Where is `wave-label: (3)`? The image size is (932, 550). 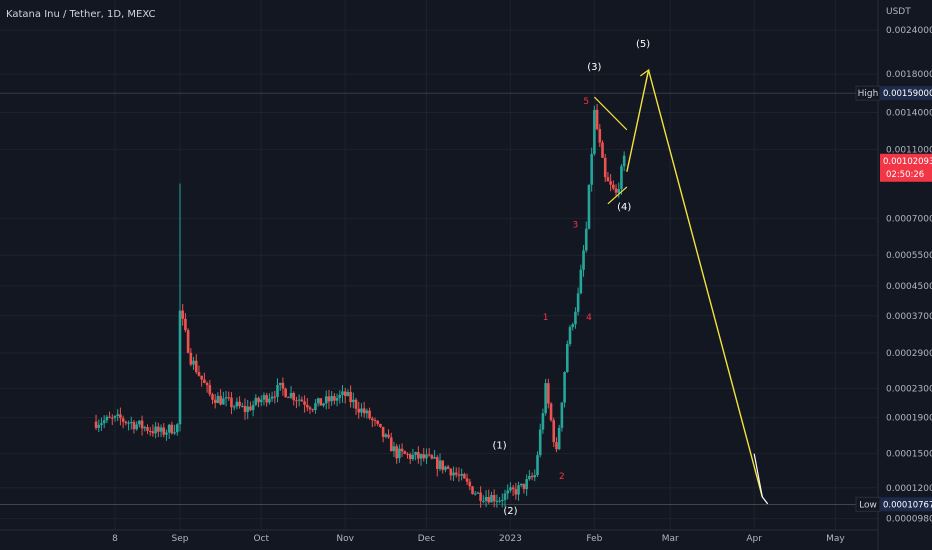
wave-label: (3) is located at coordinates (594, 67).